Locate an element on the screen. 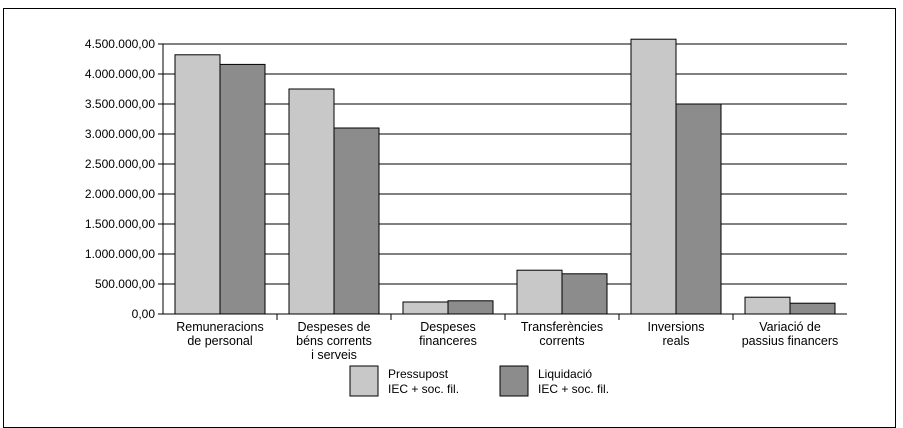  x-category-label: Despeses is located at coordinates (448, 327).